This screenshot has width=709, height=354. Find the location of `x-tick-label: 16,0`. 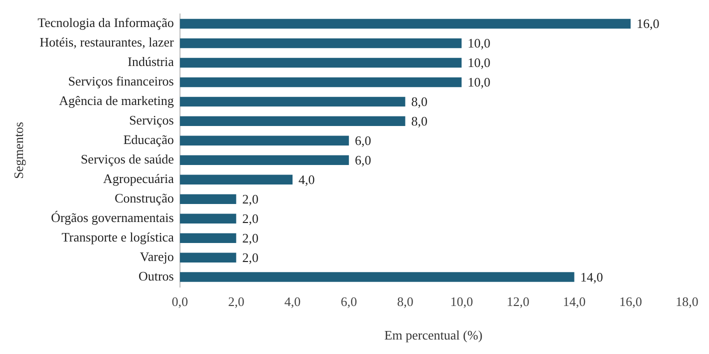

x-tick-label: 16,0 is located at coordinates (630, 302).